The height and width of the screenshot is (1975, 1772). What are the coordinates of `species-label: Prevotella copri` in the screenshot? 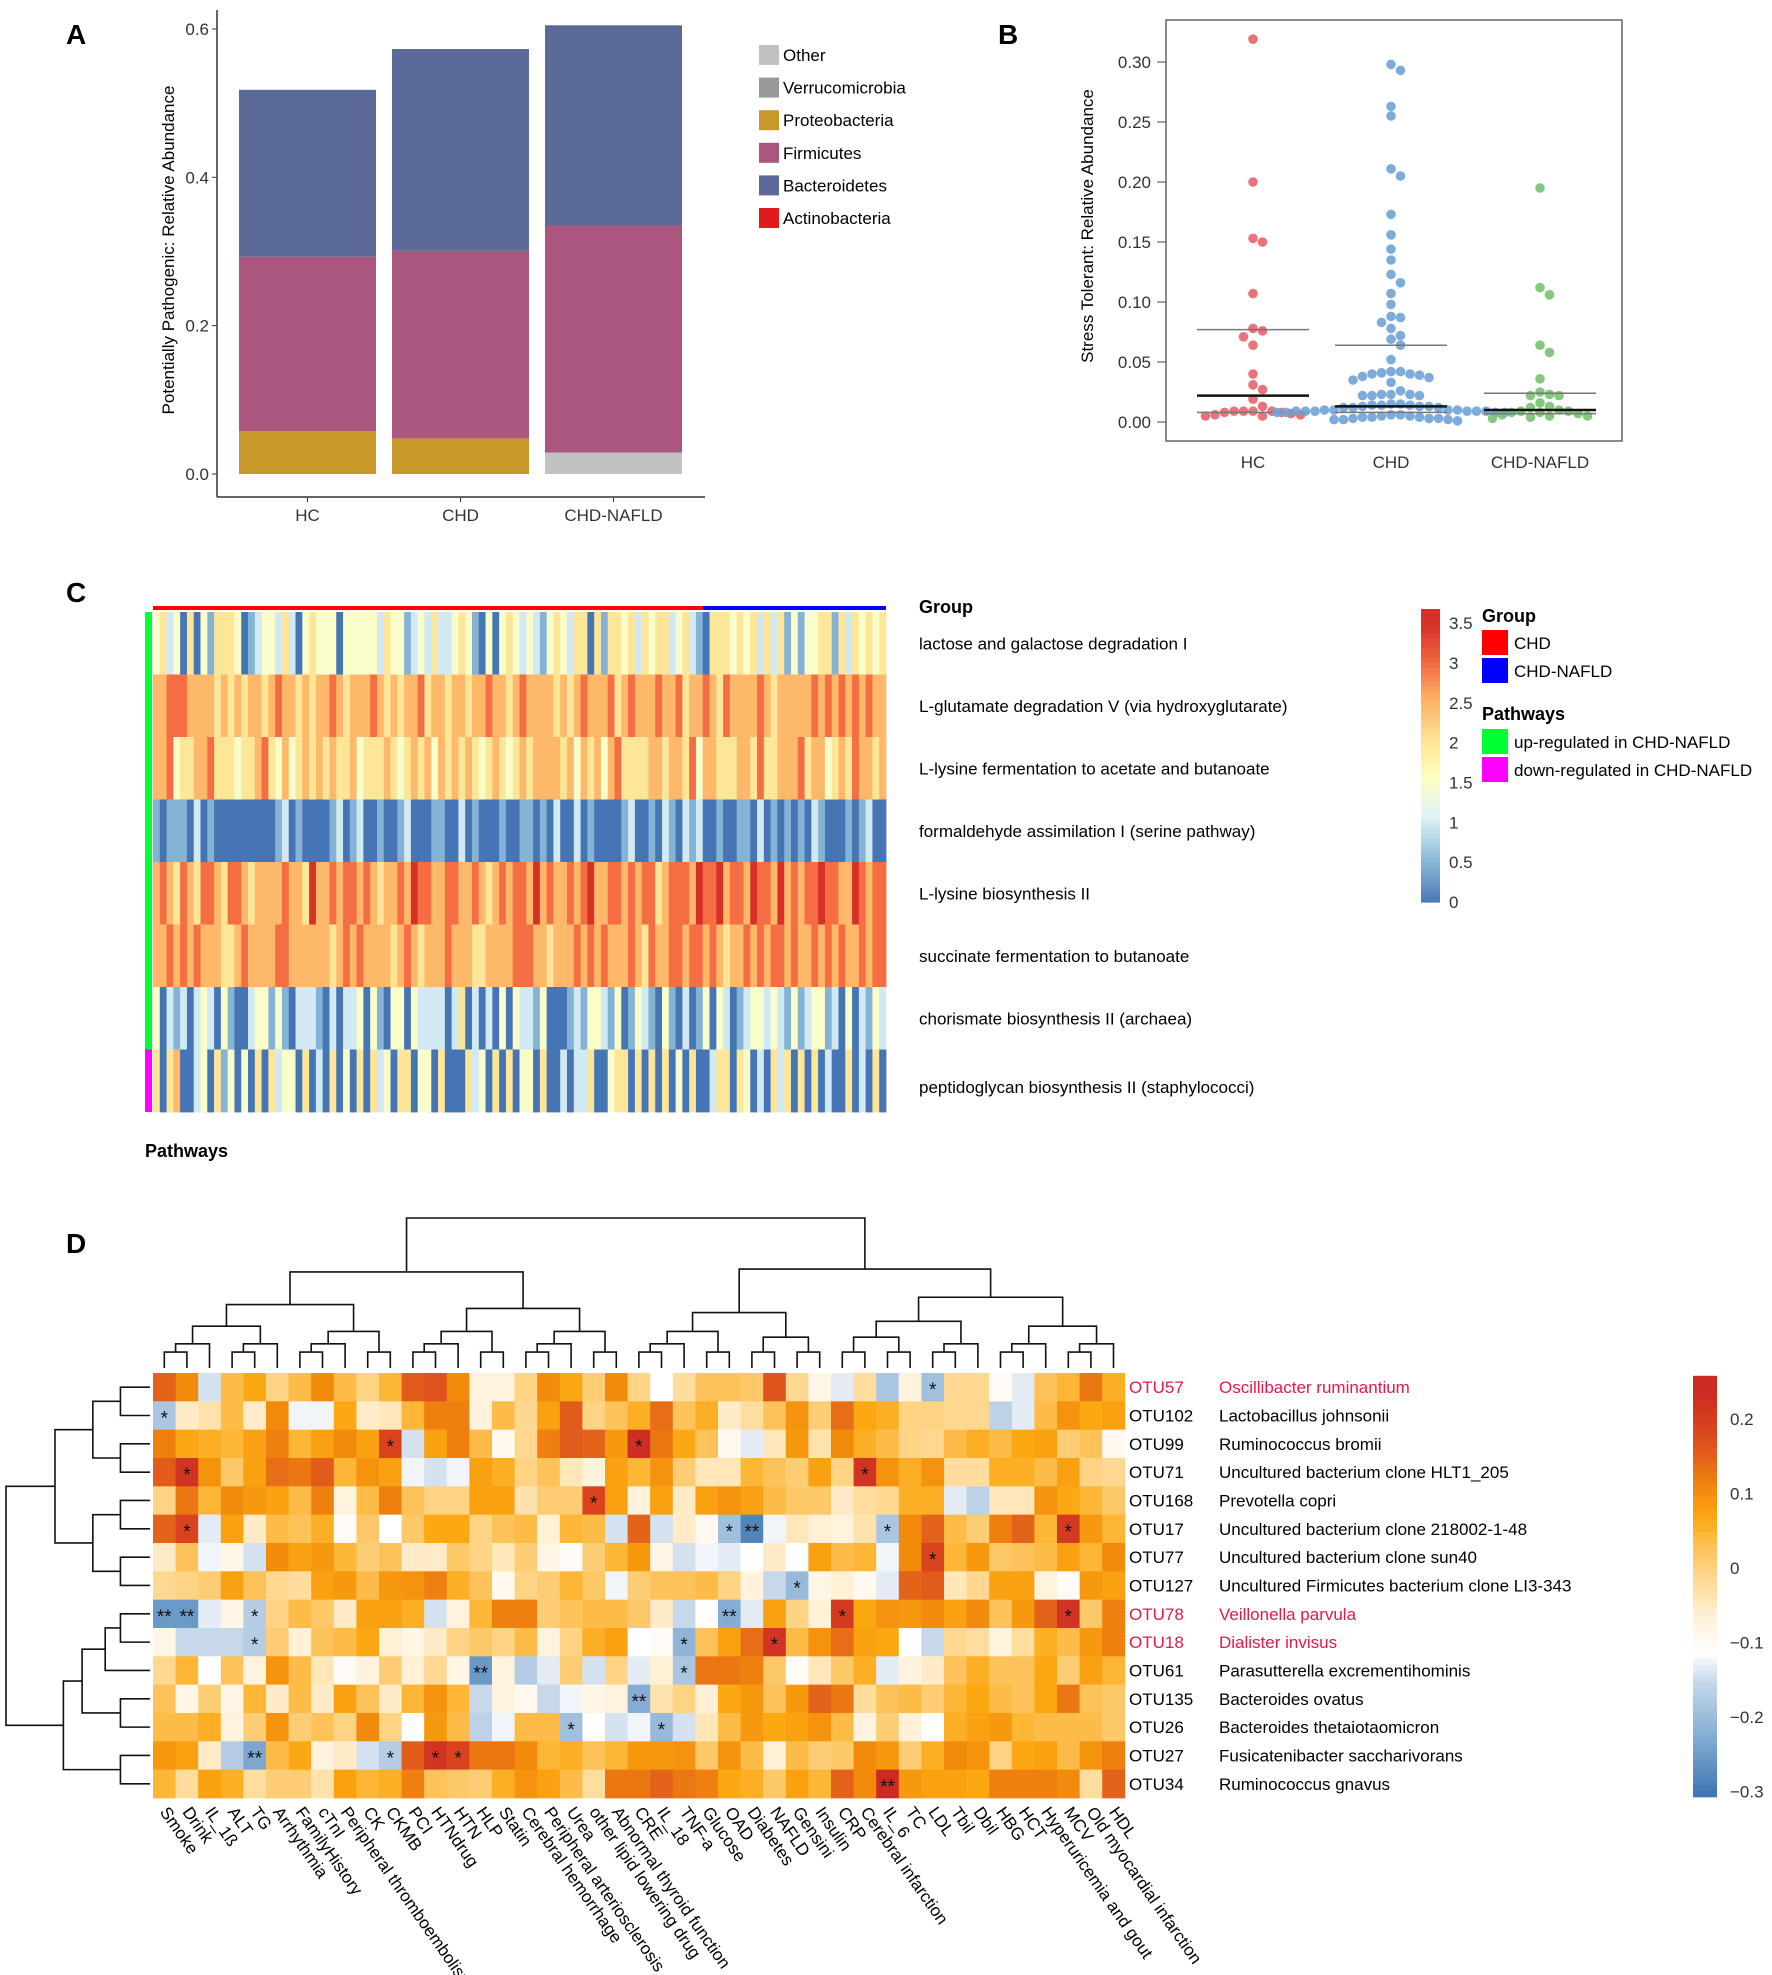 It's located at (1277, 1500).